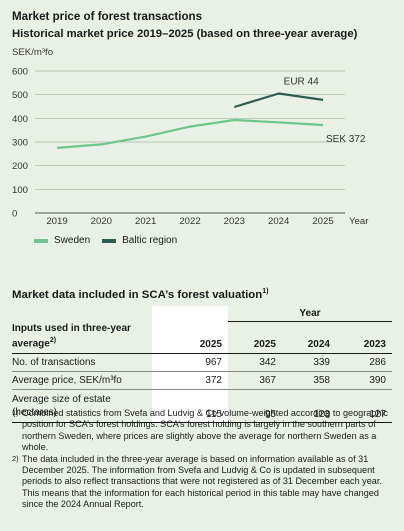 This screenshot has height=531, width=404. I want to click on row-label: No. of transactions, so click(82, 362).